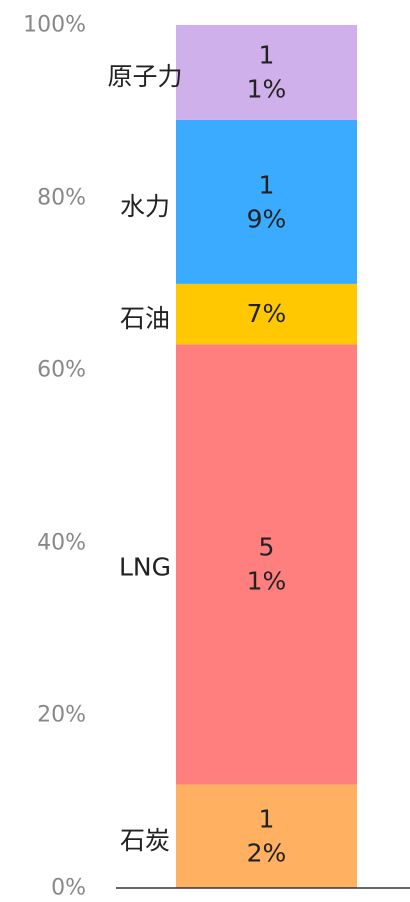 The width and height of the screenshot is (410, 902). Describe the element at coordinates (61, 543) in the screenshot. I see `y-tick-label: 40%` at that location.